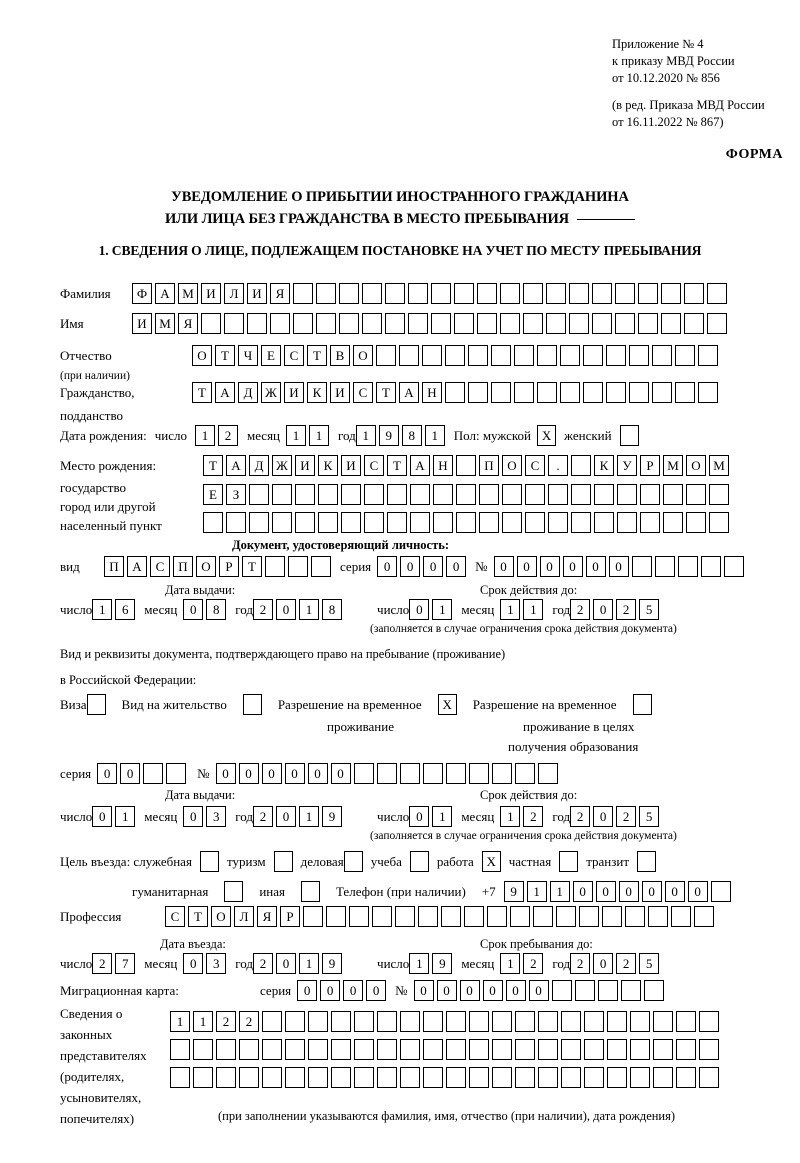  What do you see at coordinates (649, 963) in the screenshot?
I see `digit-cell: 5` at bounding box center [649, 963].